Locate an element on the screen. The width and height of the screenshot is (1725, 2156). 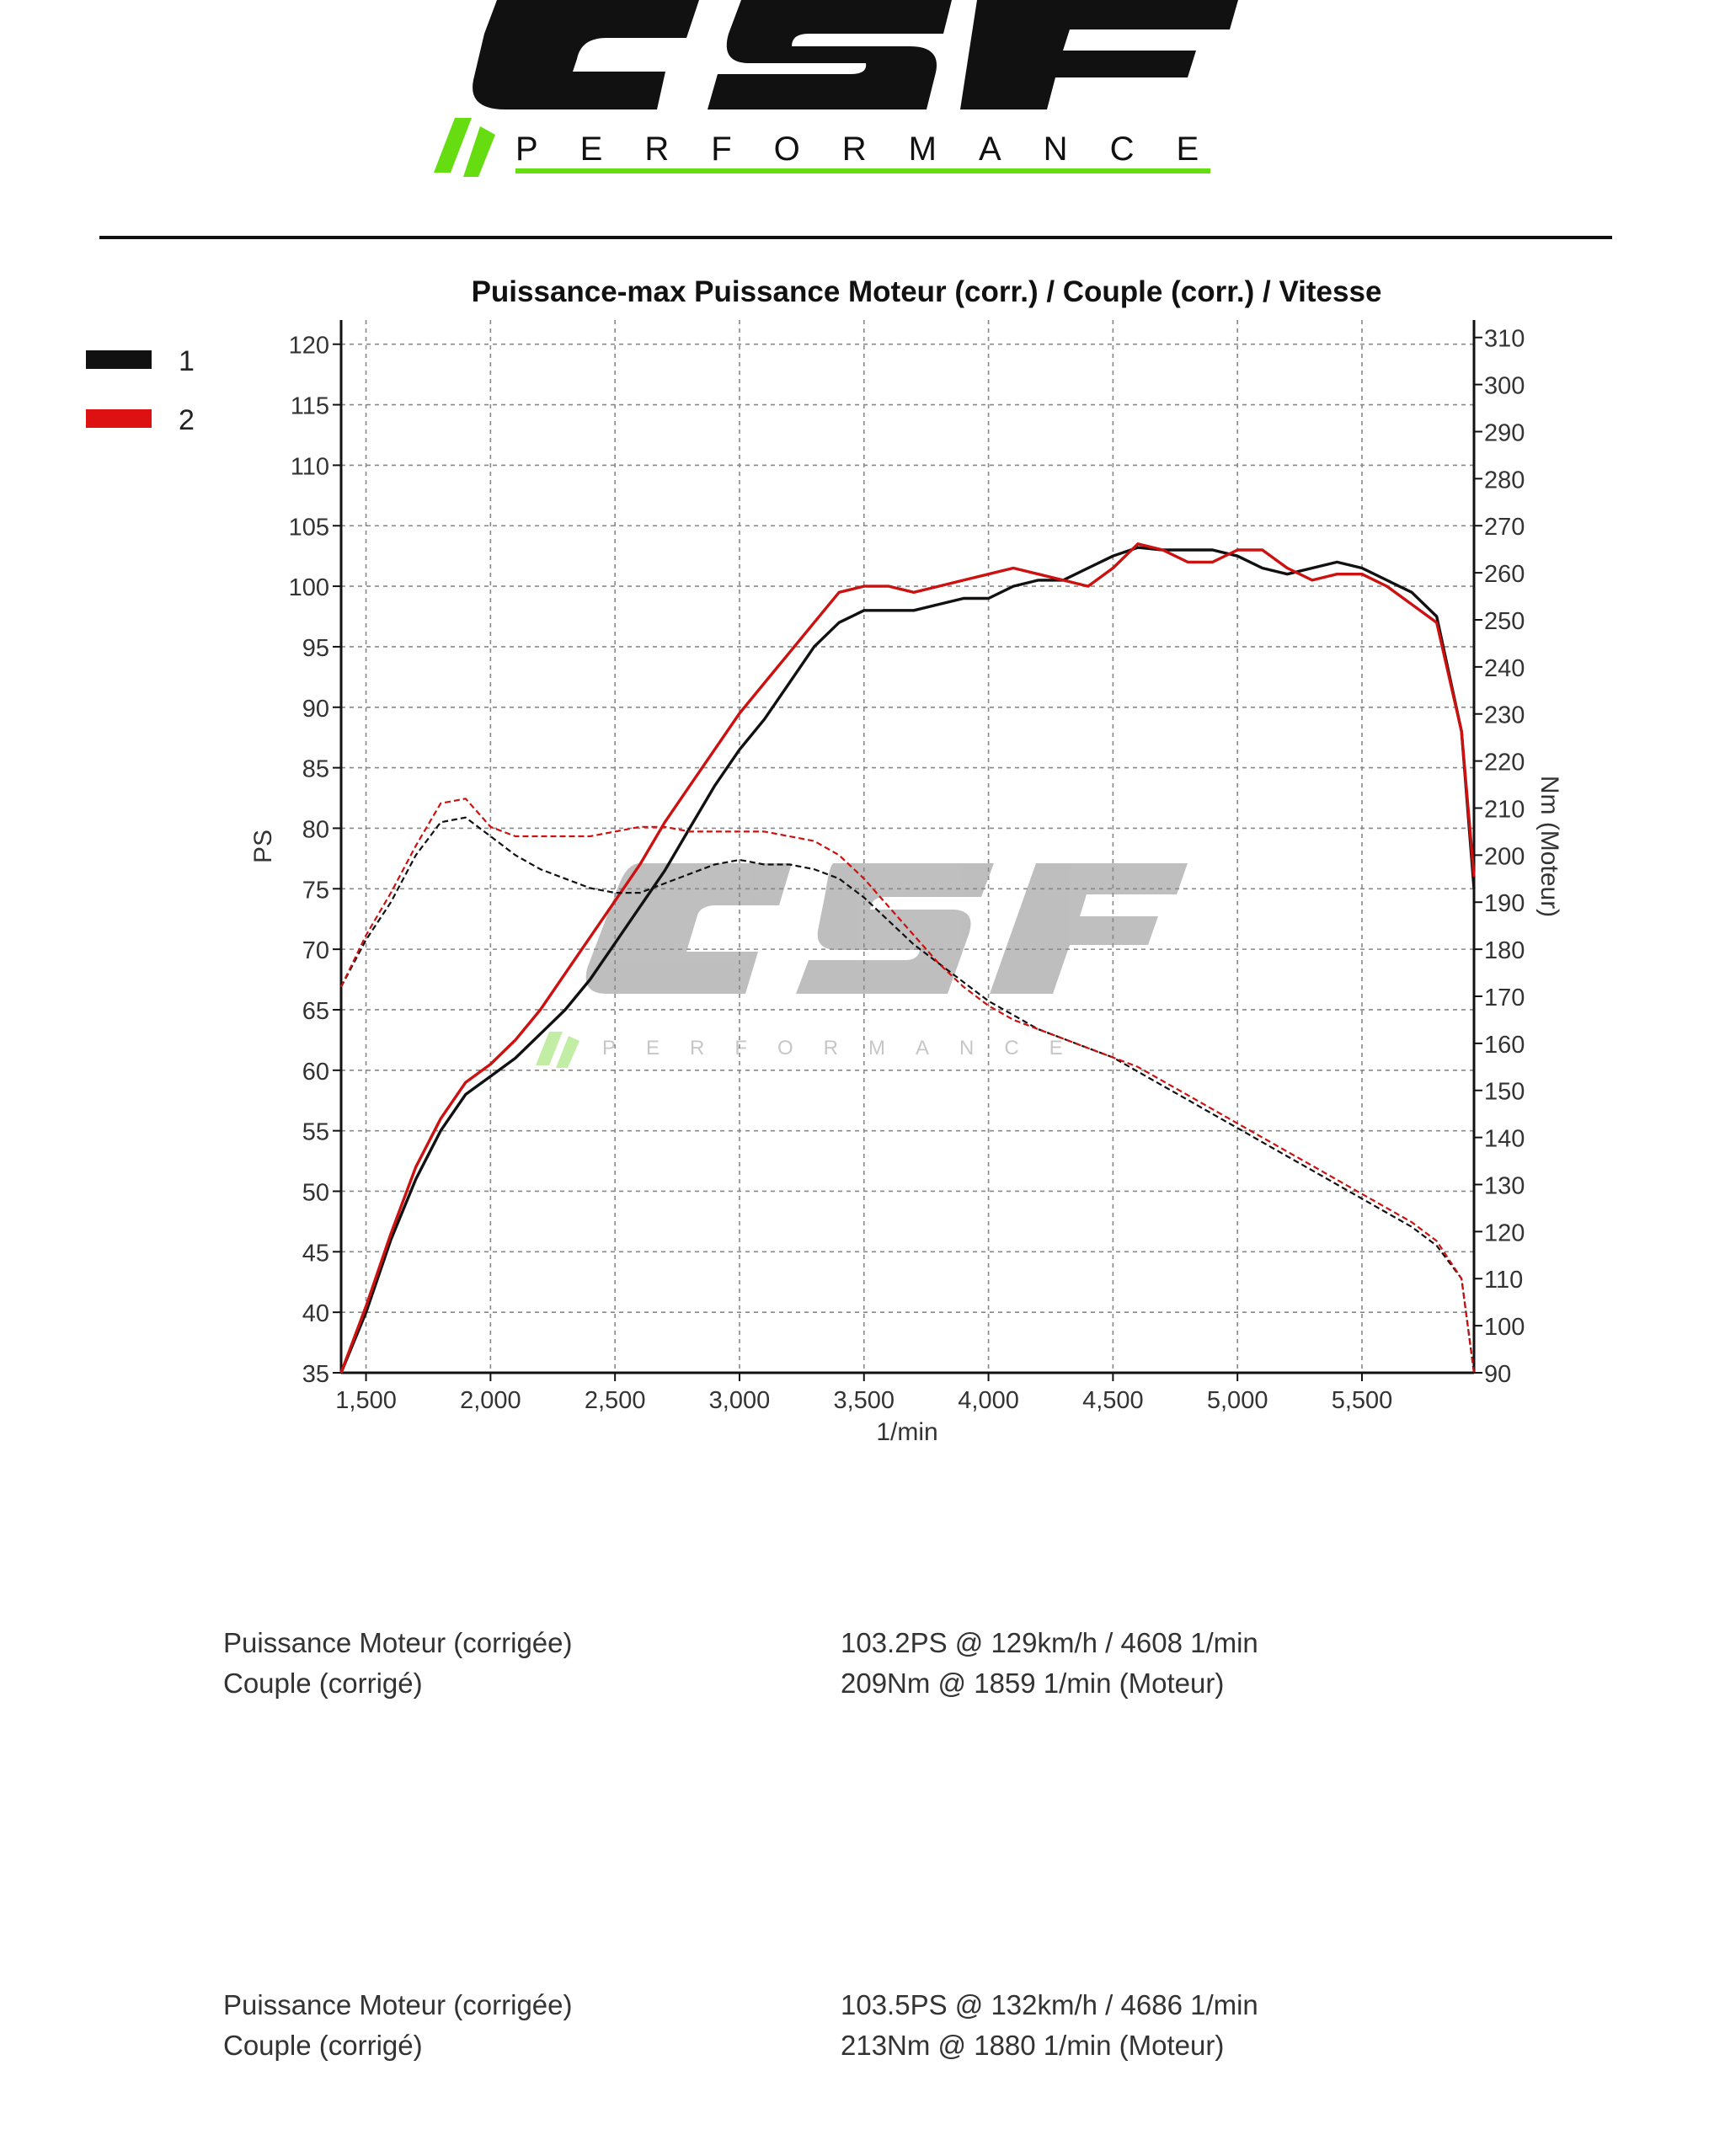
x-tick-label: 2,500 is located at coordinates (615, 1400).